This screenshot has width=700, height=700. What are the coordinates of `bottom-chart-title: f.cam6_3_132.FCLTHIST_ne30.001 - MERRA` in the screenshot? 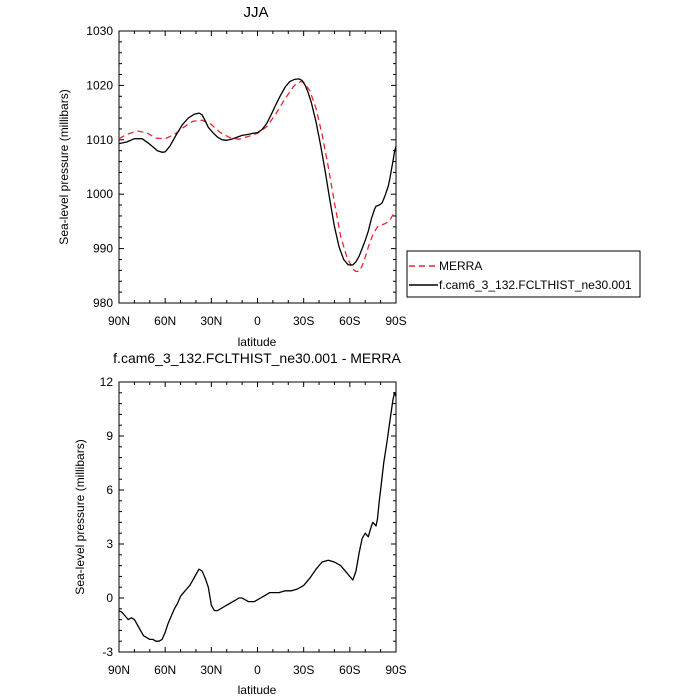 It's located at (257, 358).